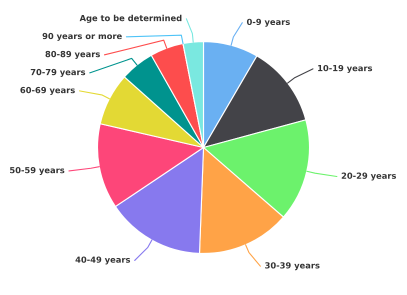  Describe the element at coordinates (82, 36) in the screenshot. I see `category-label: 90 years or more` at that location.